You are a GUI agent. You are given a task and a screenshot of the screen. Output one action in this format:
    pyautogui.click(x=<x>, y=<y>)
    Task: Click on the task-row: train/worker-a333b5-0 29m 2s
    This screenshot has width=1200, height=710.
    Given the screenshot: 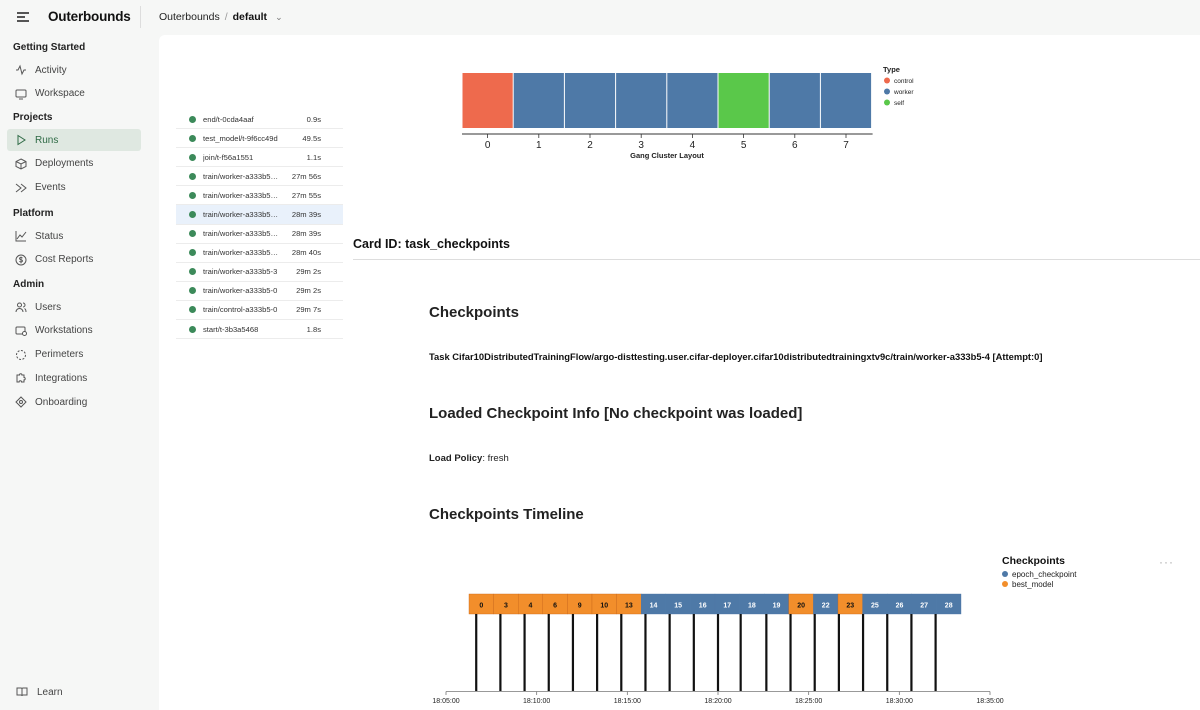 What is the action you would take?
    pyautogui.click(x=259, y=291)
    